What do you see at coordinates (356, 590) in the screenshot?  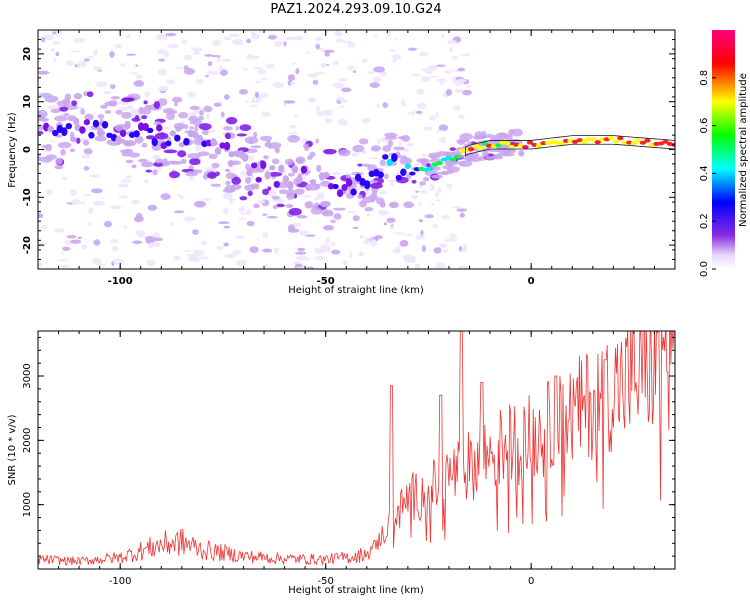 I see `snr-x-axis-label: Height of straight line (km)` at bounding box center [356, 590].